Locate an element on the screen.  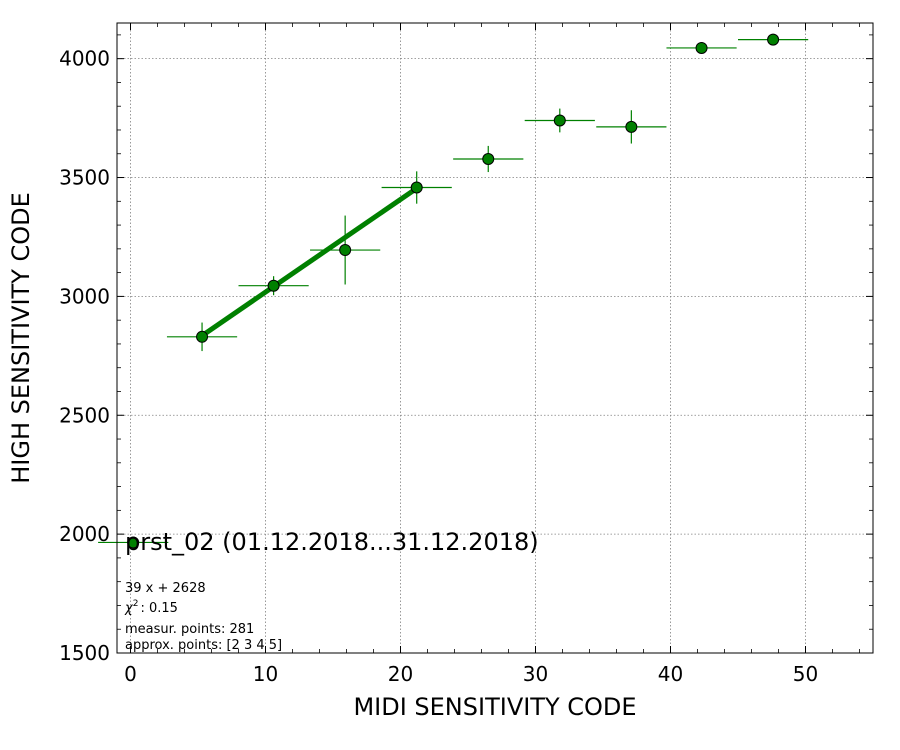
y-axis-label: HIGH SENSITIVITY CODE is located at coordinates (21, 338).